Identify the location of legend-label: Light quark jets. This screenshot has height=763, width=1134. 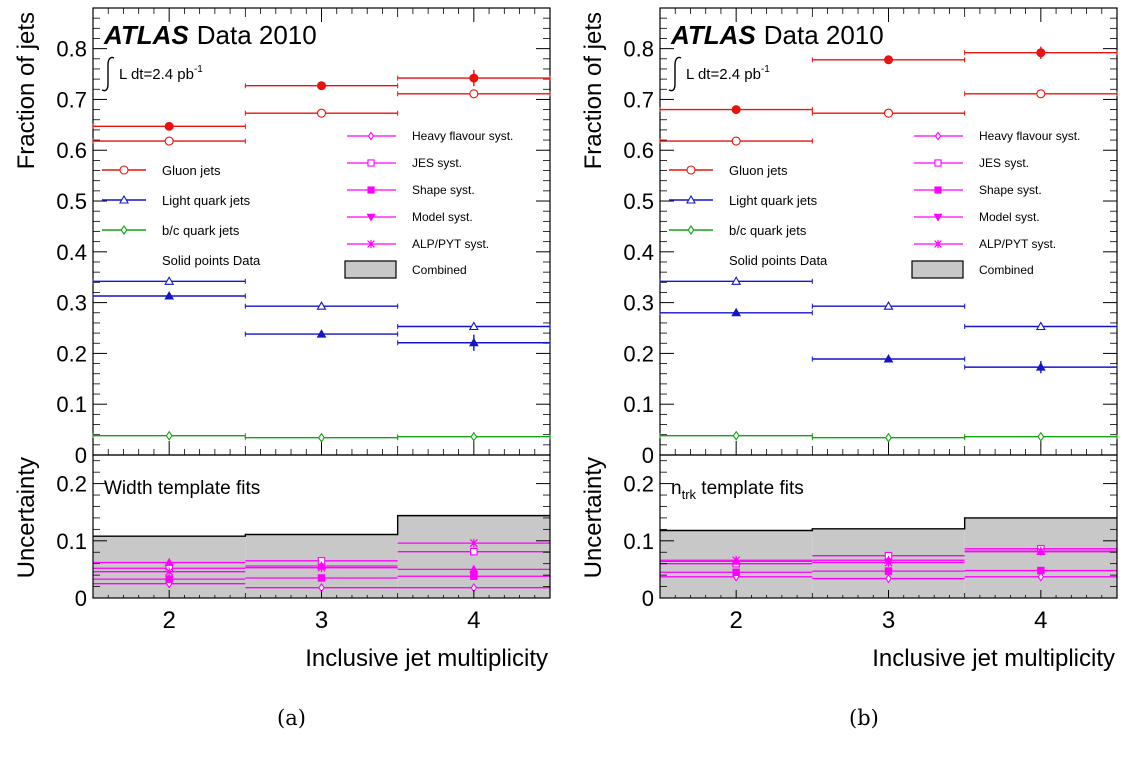
(206, 200).